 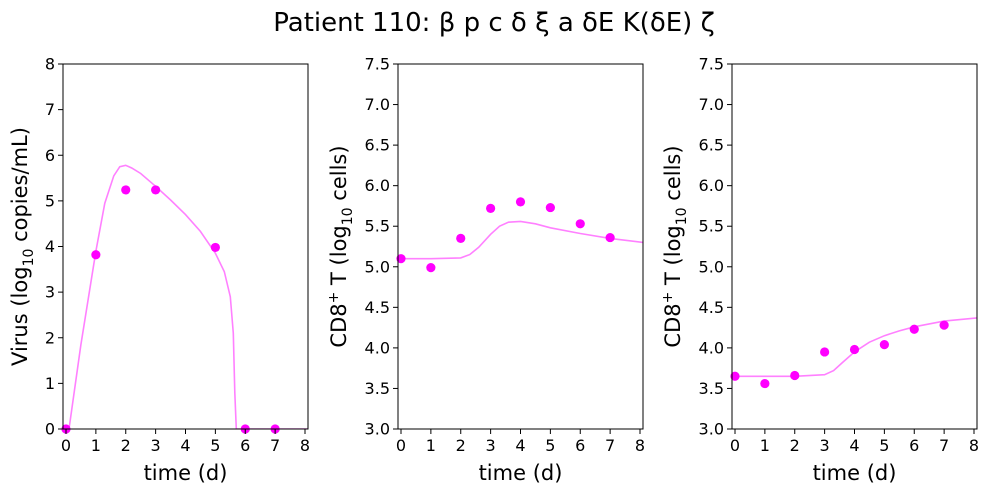 What do you see at coordinates (50, 292) in the screenshot?
I see `y-tick-label: 3` at bounding box center [50, 292].